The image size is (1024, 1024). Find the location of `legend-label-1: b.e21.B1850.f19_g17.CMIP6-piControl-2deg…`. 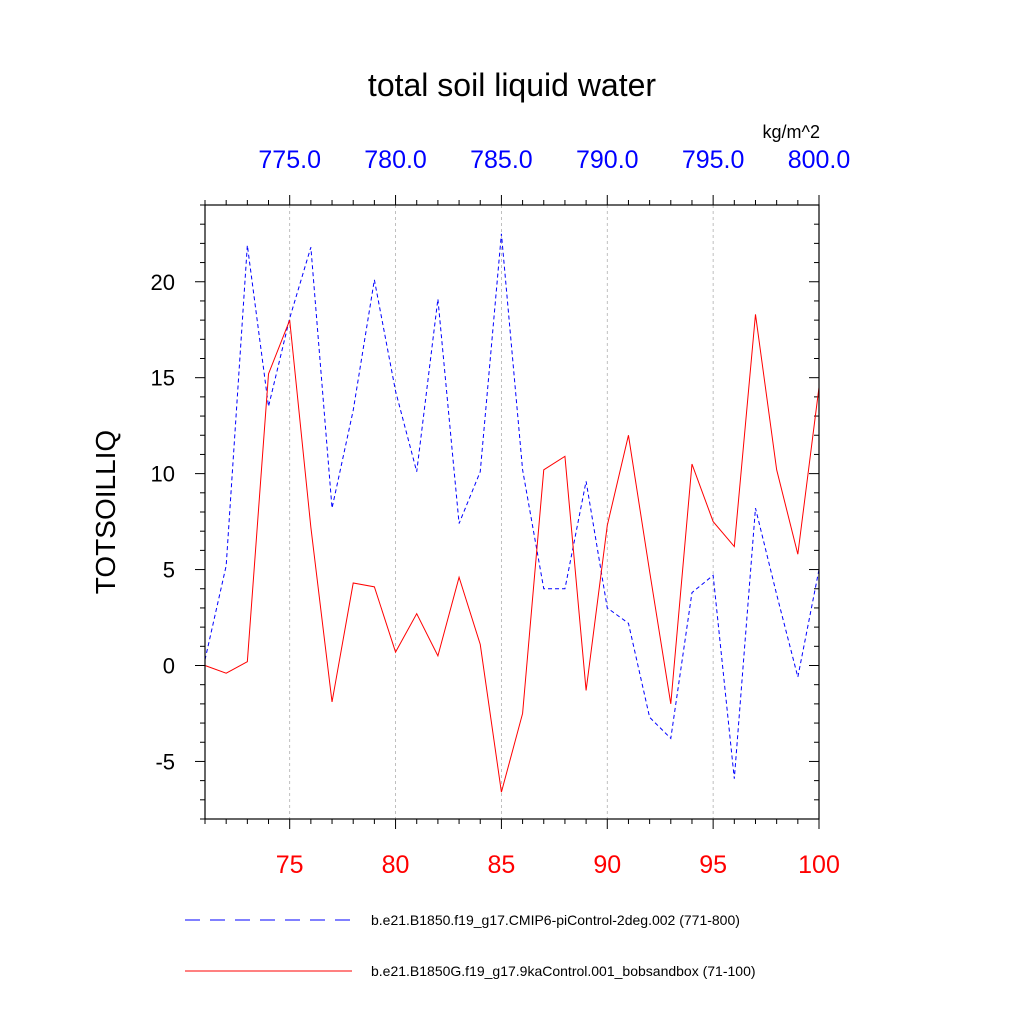

legend-label-1: b.e21.B1850.f19_g17.CMIP6-piControl-2deg… is located at coordinates (555, 920).